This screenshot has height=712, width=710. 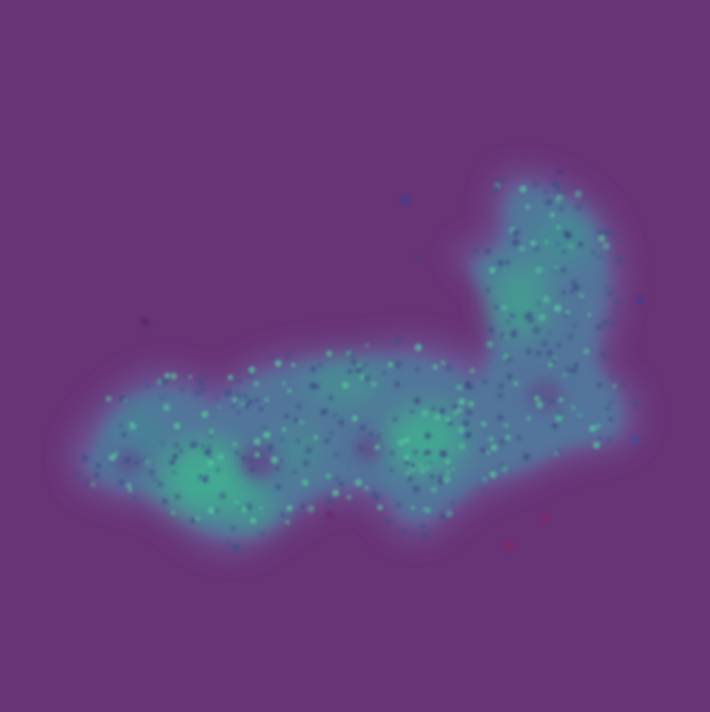 What do you see at coordinates (338, 428) in the screenshot?
I see `blob-holes` at bounding box center [338, 428].